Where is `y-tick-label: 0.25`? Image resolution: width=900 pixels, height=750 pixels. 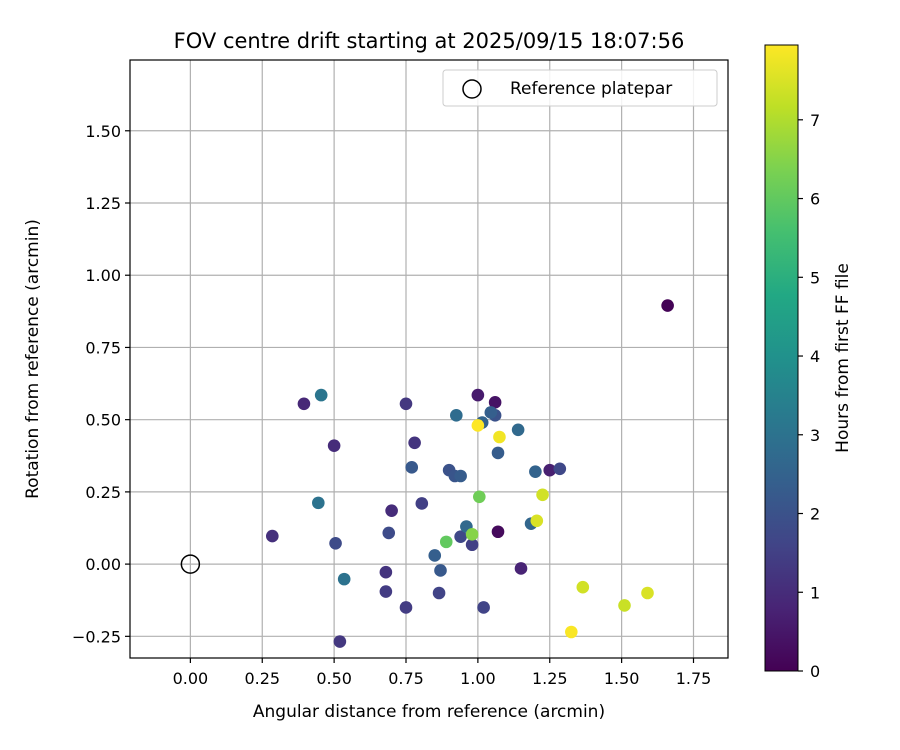
y-tick-label: 0.25 is located at coordinates (103, 492).